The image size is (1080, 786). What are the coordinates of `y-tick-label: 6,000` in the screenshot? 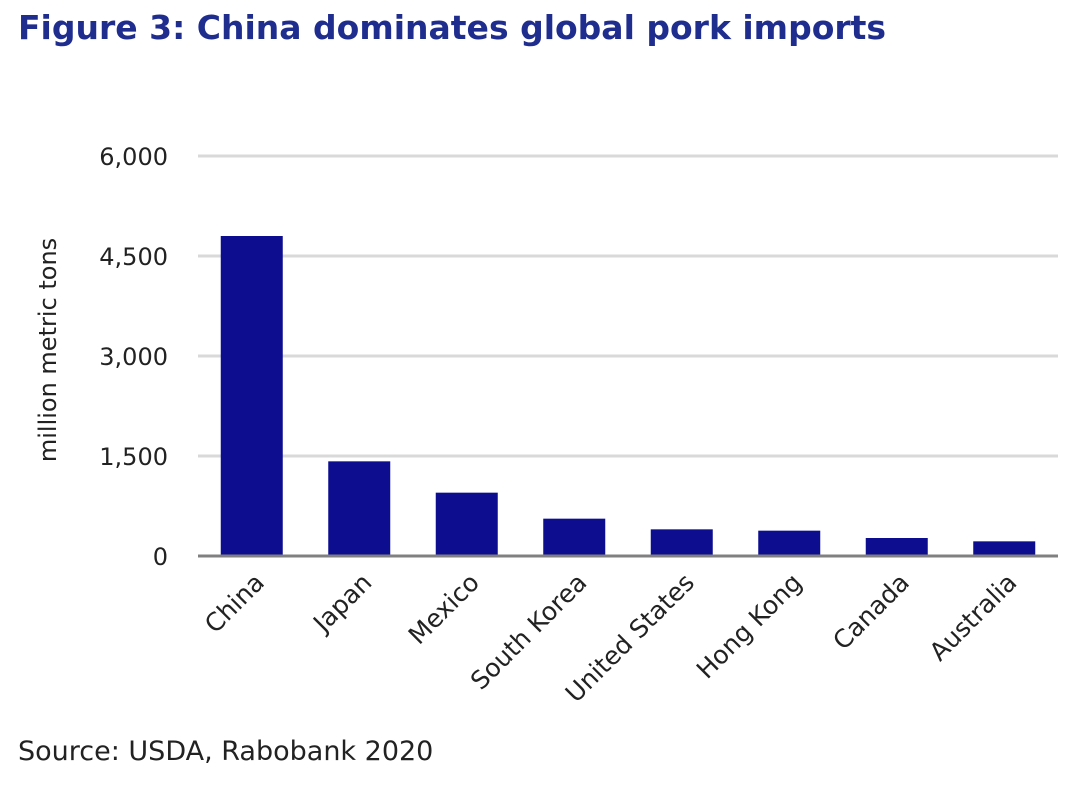 It's located at (133, 157).